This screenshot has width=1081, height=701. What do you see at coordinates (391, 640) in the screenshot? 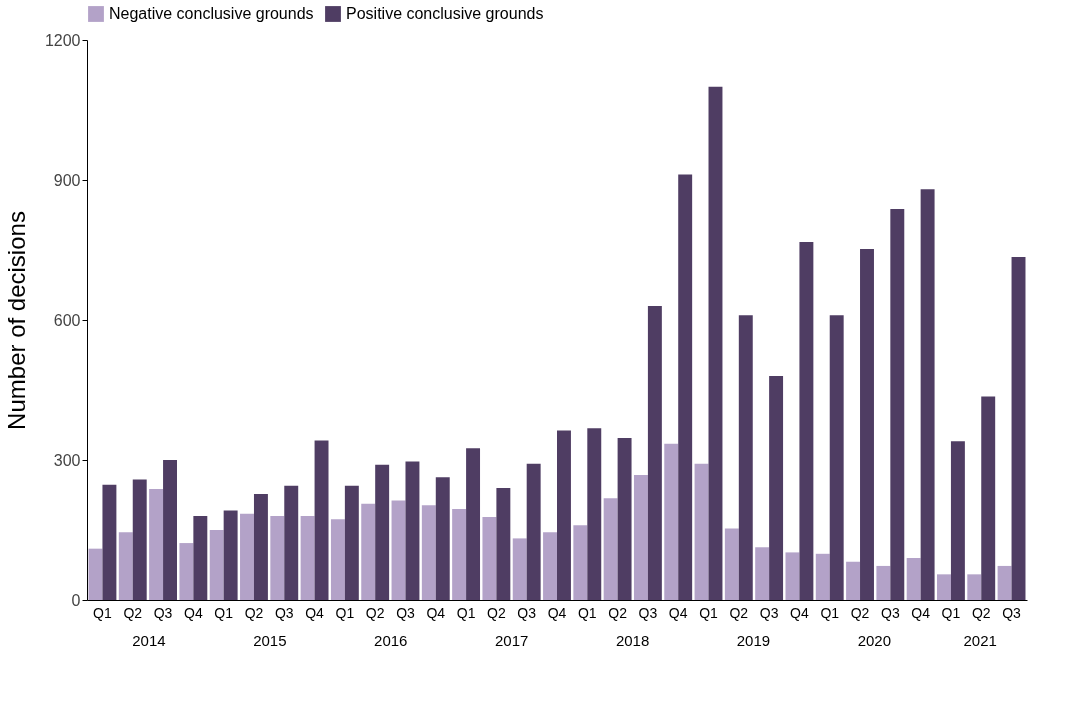
I see `text: 2016` at bounding box center [391, 640].